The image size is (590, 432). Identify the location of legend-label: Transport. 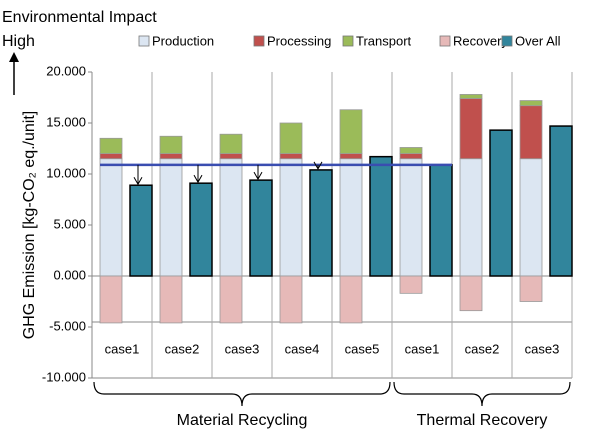
(384, 40).